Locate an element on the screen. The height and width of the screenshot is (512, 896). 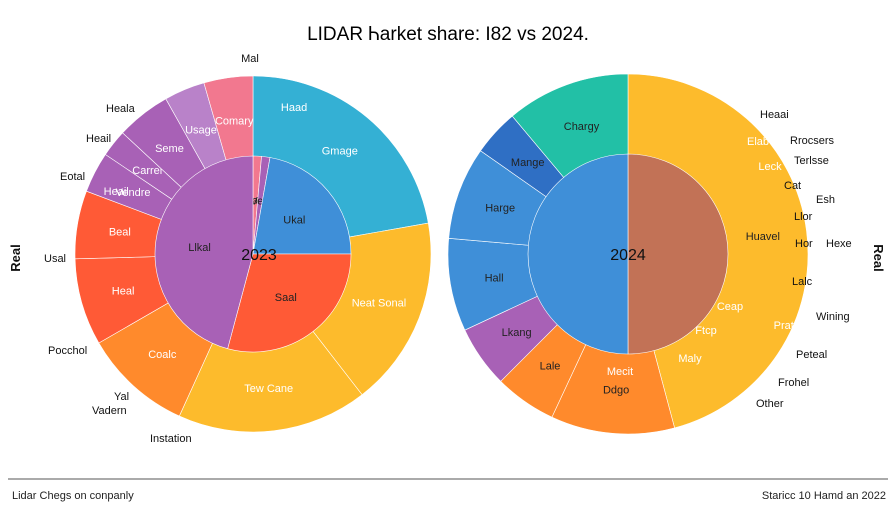
inner-text-2024-leck: Leck is located at coordinates (770, 167).